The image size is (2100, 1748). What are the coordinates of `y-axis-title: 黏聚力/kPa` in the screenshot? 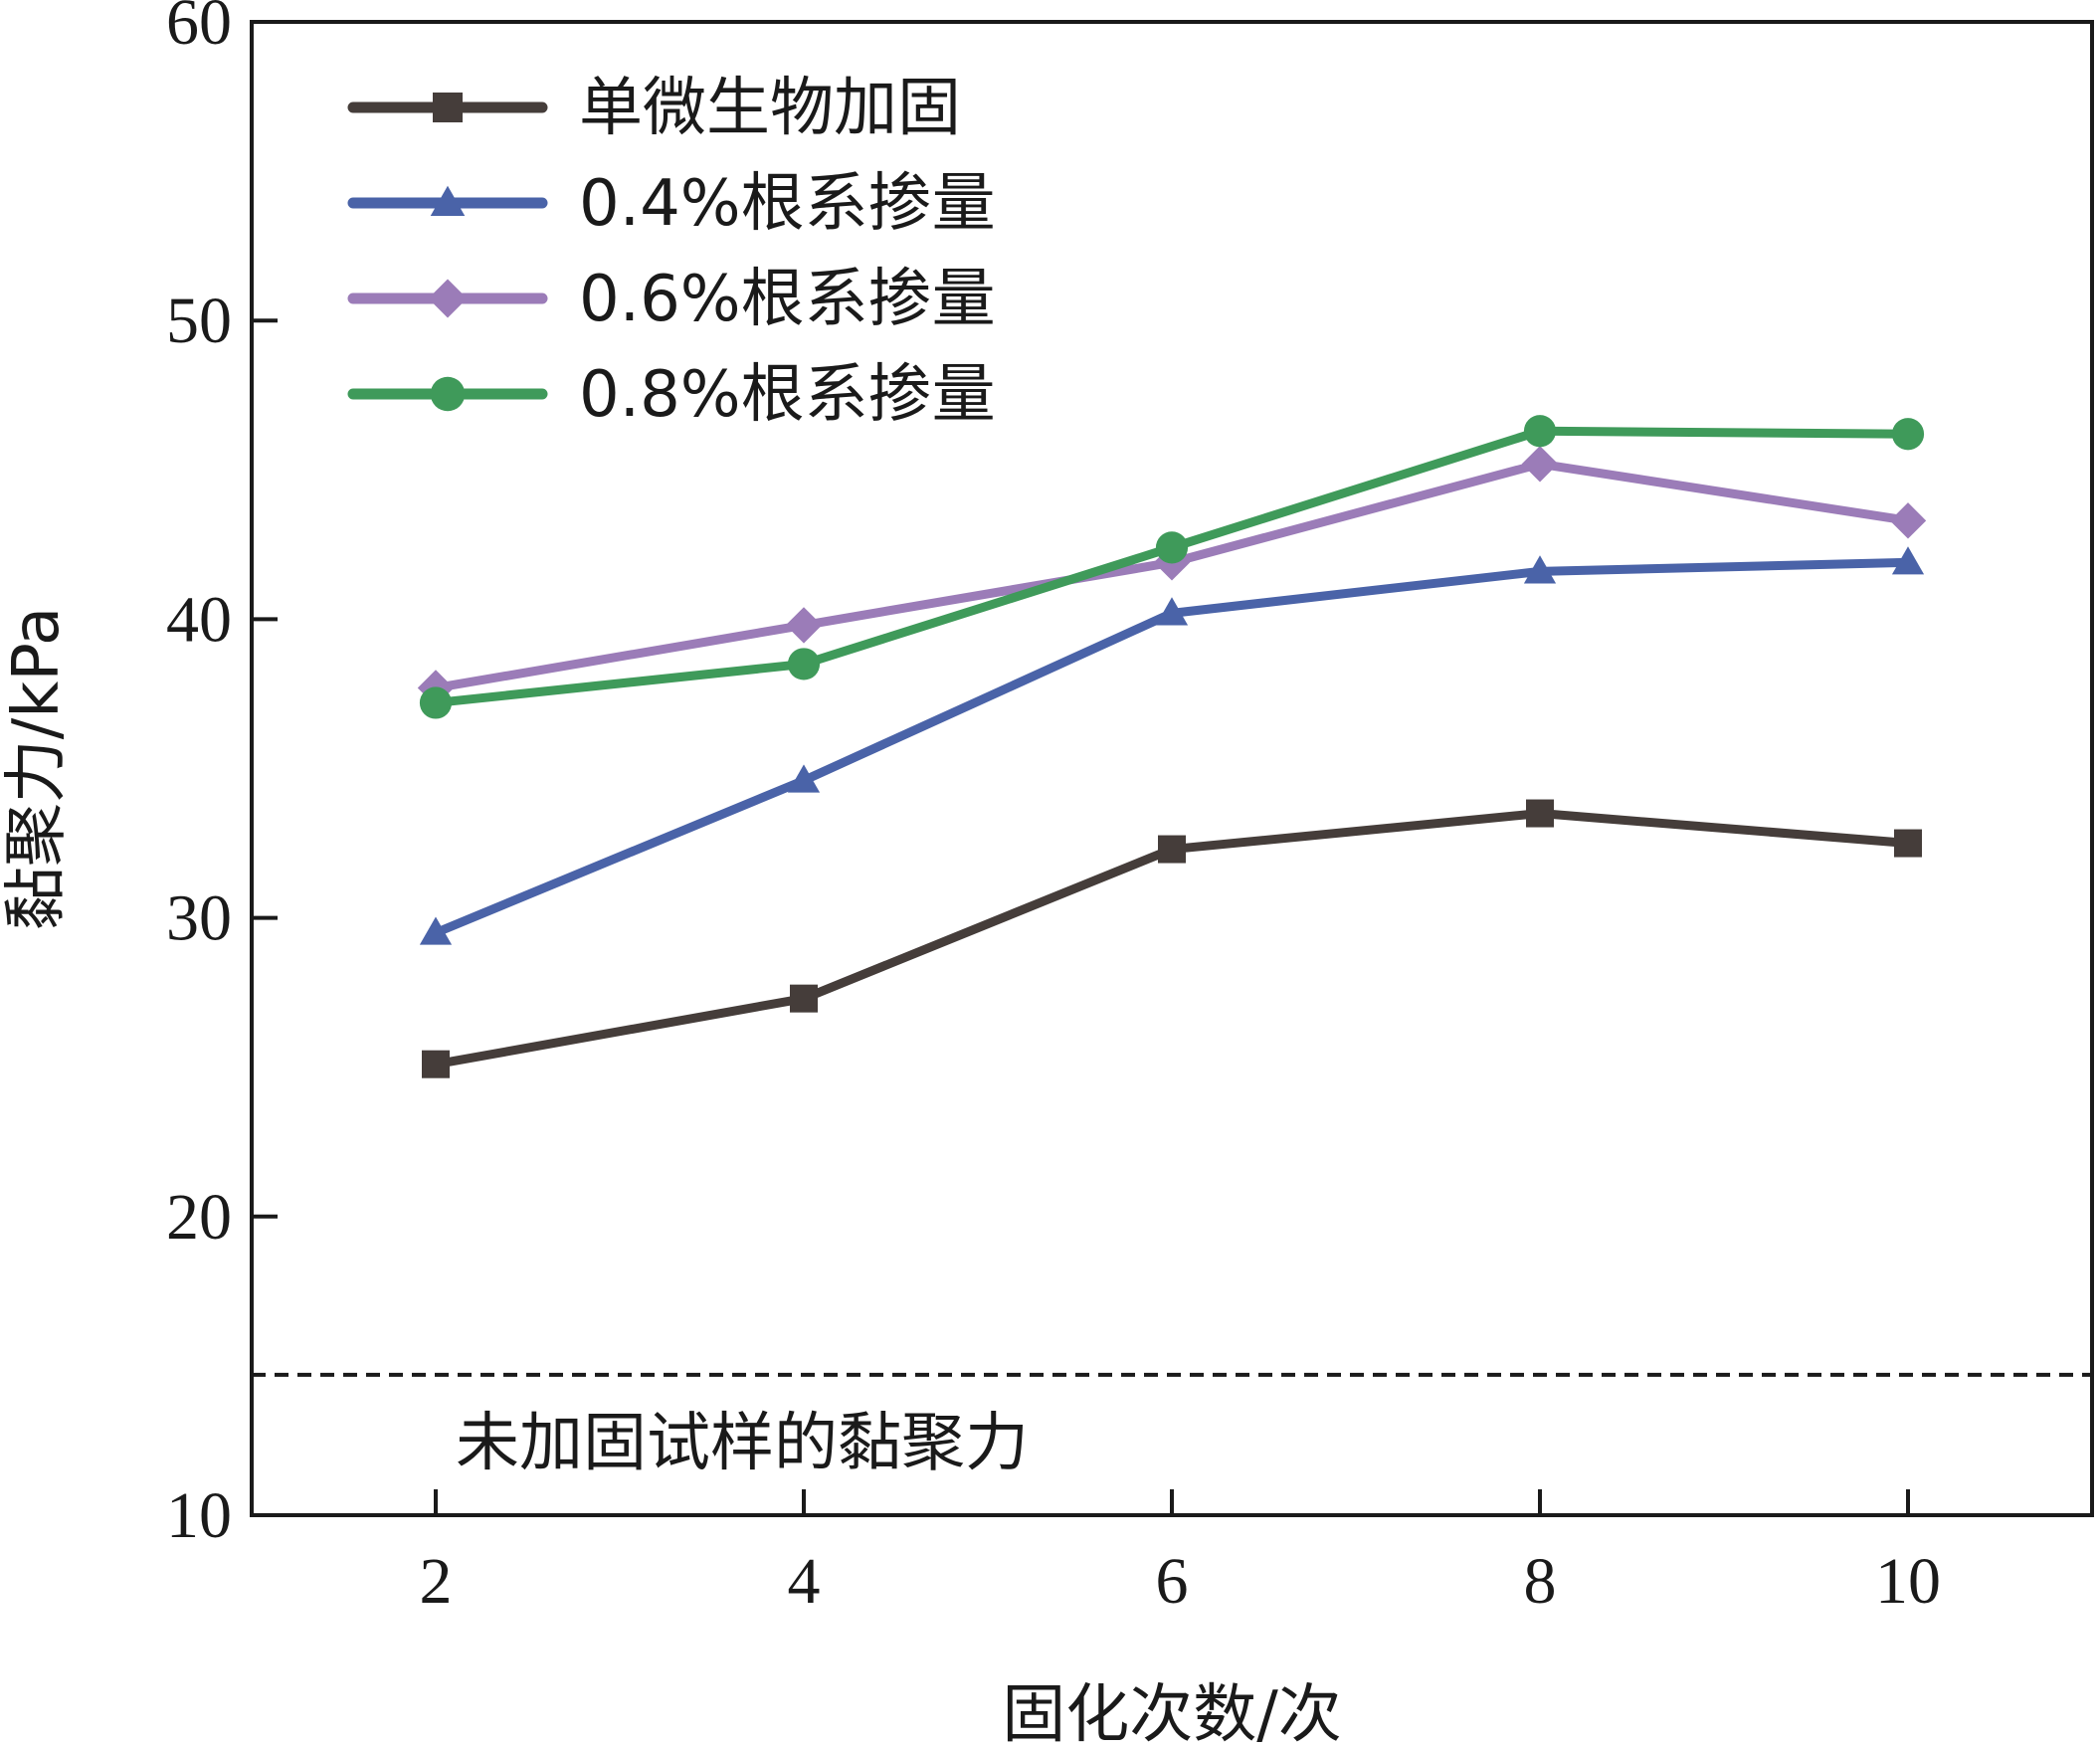 It's located at (37, 769).